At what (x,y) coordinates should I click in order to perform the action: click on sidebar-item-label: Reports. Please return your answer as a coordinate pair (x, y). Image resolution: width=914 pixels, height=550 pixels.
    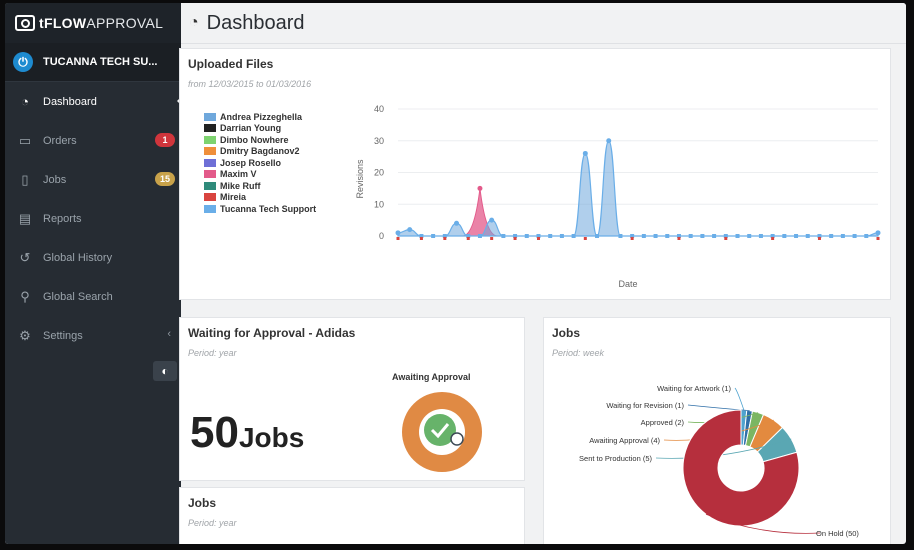
    Looking at the image, I should click on (62, 218).